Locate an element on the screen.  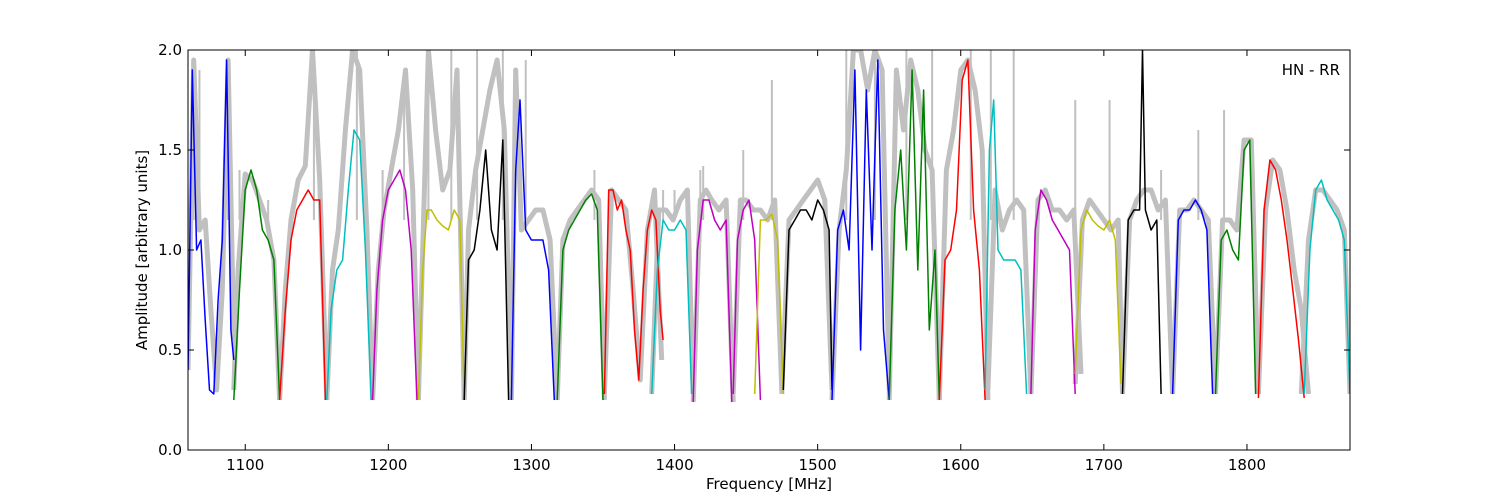
y-tick-label: 1.5 is located at coordinates (170, 150).